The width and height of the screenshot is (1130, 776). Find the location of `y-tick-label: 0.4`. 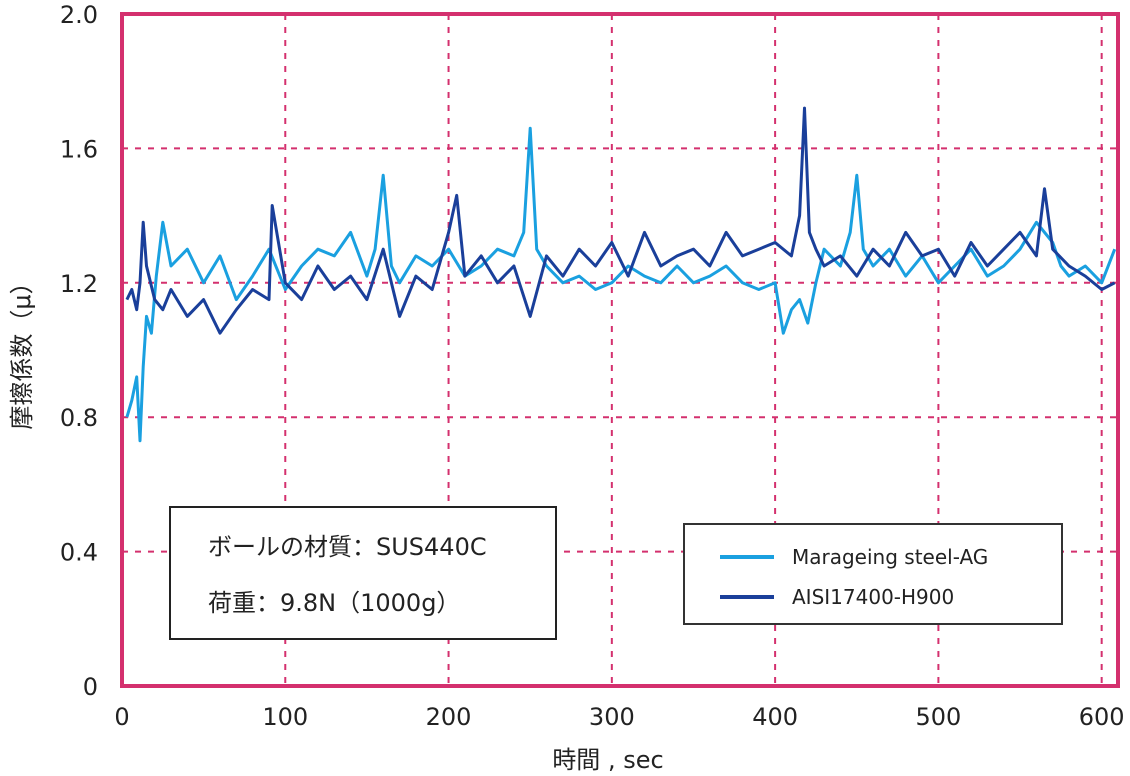

y-tick-label: 0.4 is located at coordinates (79, 553).